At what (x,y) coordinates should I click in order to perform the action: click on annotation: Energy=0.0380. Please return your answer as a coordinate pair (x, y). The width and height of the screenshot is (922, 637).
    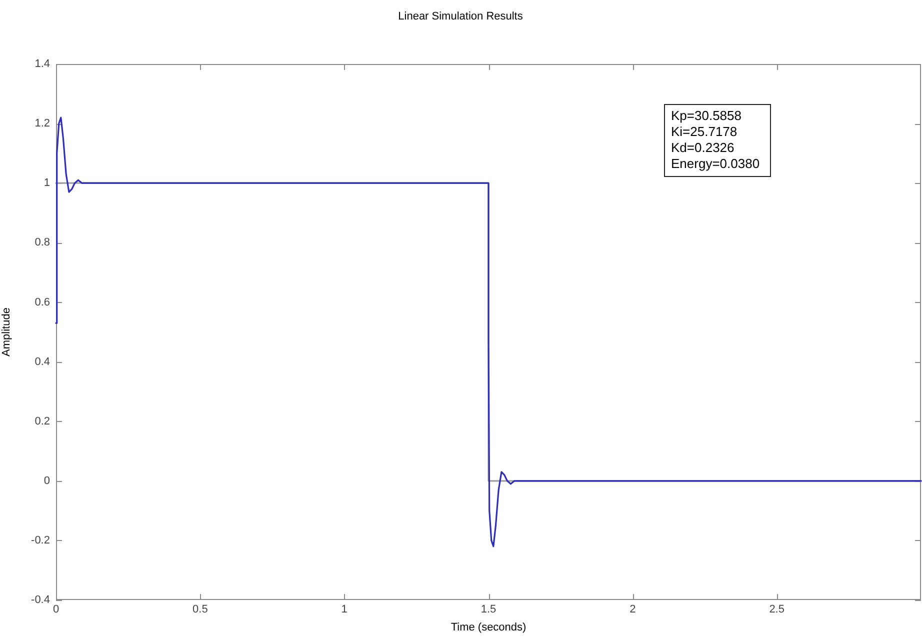
    Looking at the image, I should click on (715, 164).